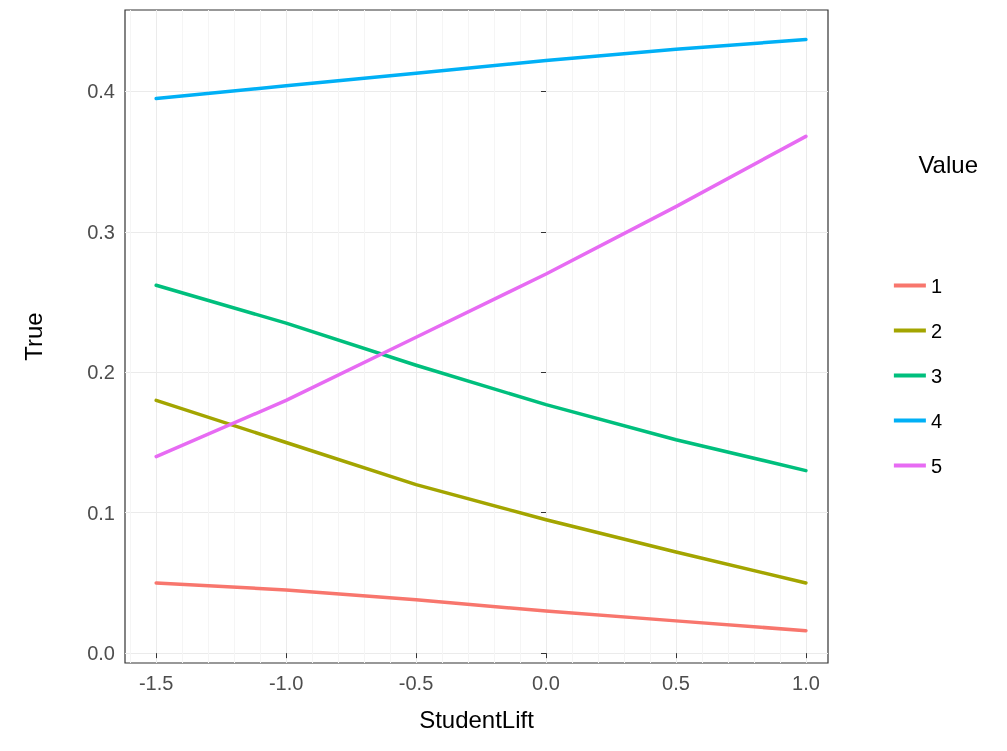 The image size is (1007, 751). I want to click on y-tick-label: 0.3, so click(101, 231).